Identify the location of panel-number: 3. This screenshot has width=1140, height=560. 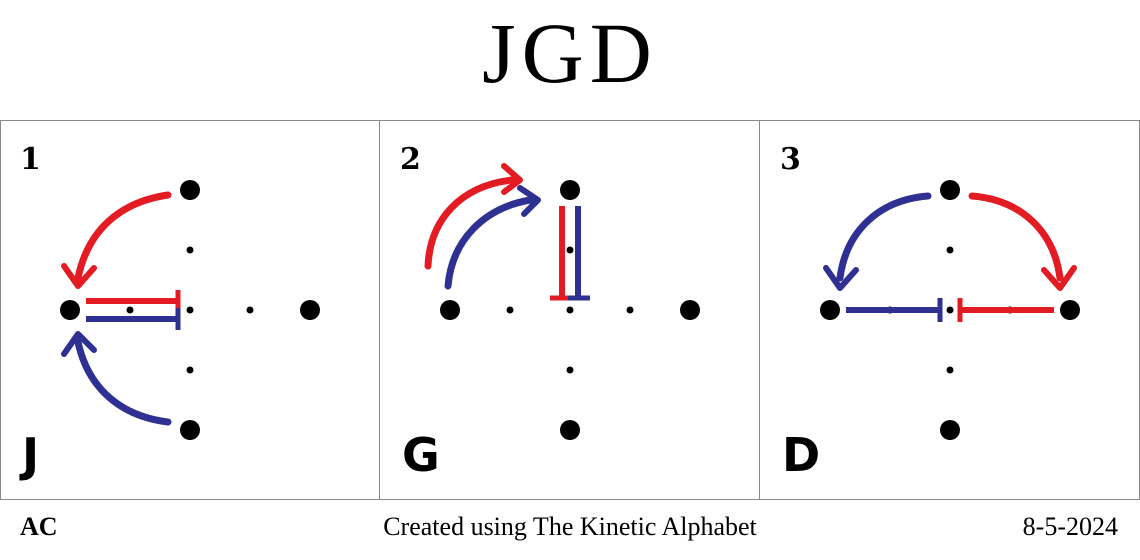
(790, 159).